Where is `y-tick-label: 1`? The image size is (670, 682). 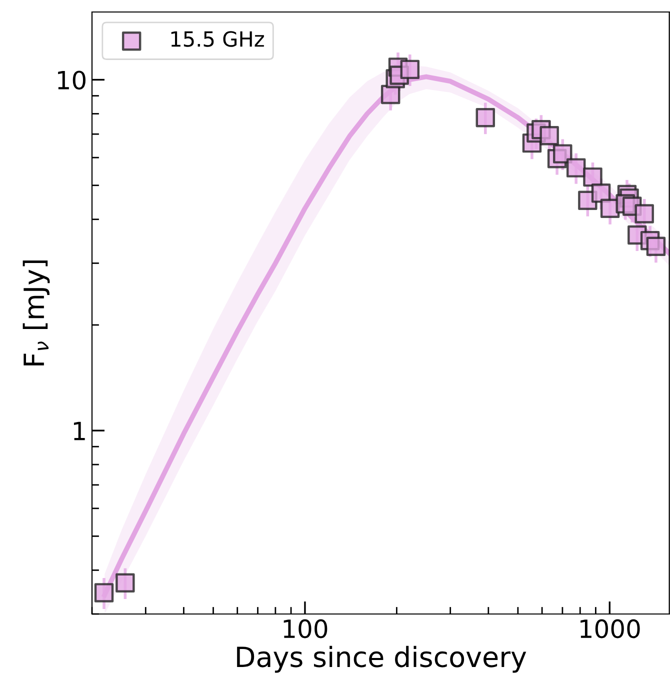 y-tick-label: 1 is located at coordinates (79, 431).